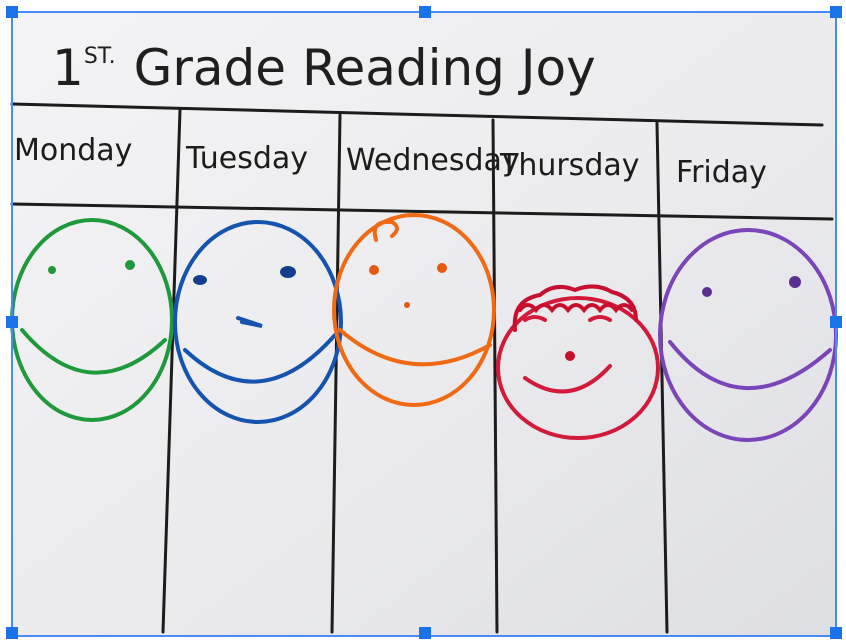  Describe the element at coordinates (246, 158) in the screenshot. I see `day-label: Tuesday` at that location.